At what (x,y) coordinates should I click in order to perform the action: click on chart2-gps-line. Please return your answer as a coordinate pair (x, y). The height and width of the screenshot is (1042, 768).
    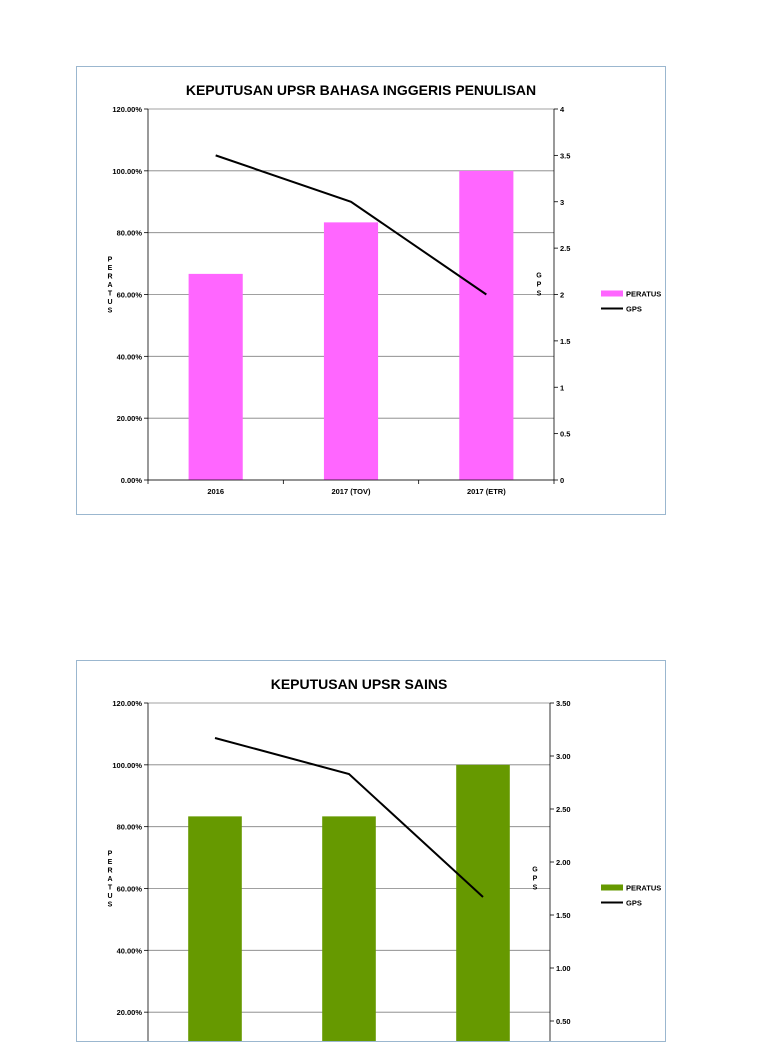
    Looking at the image, I should click on (349, 817).